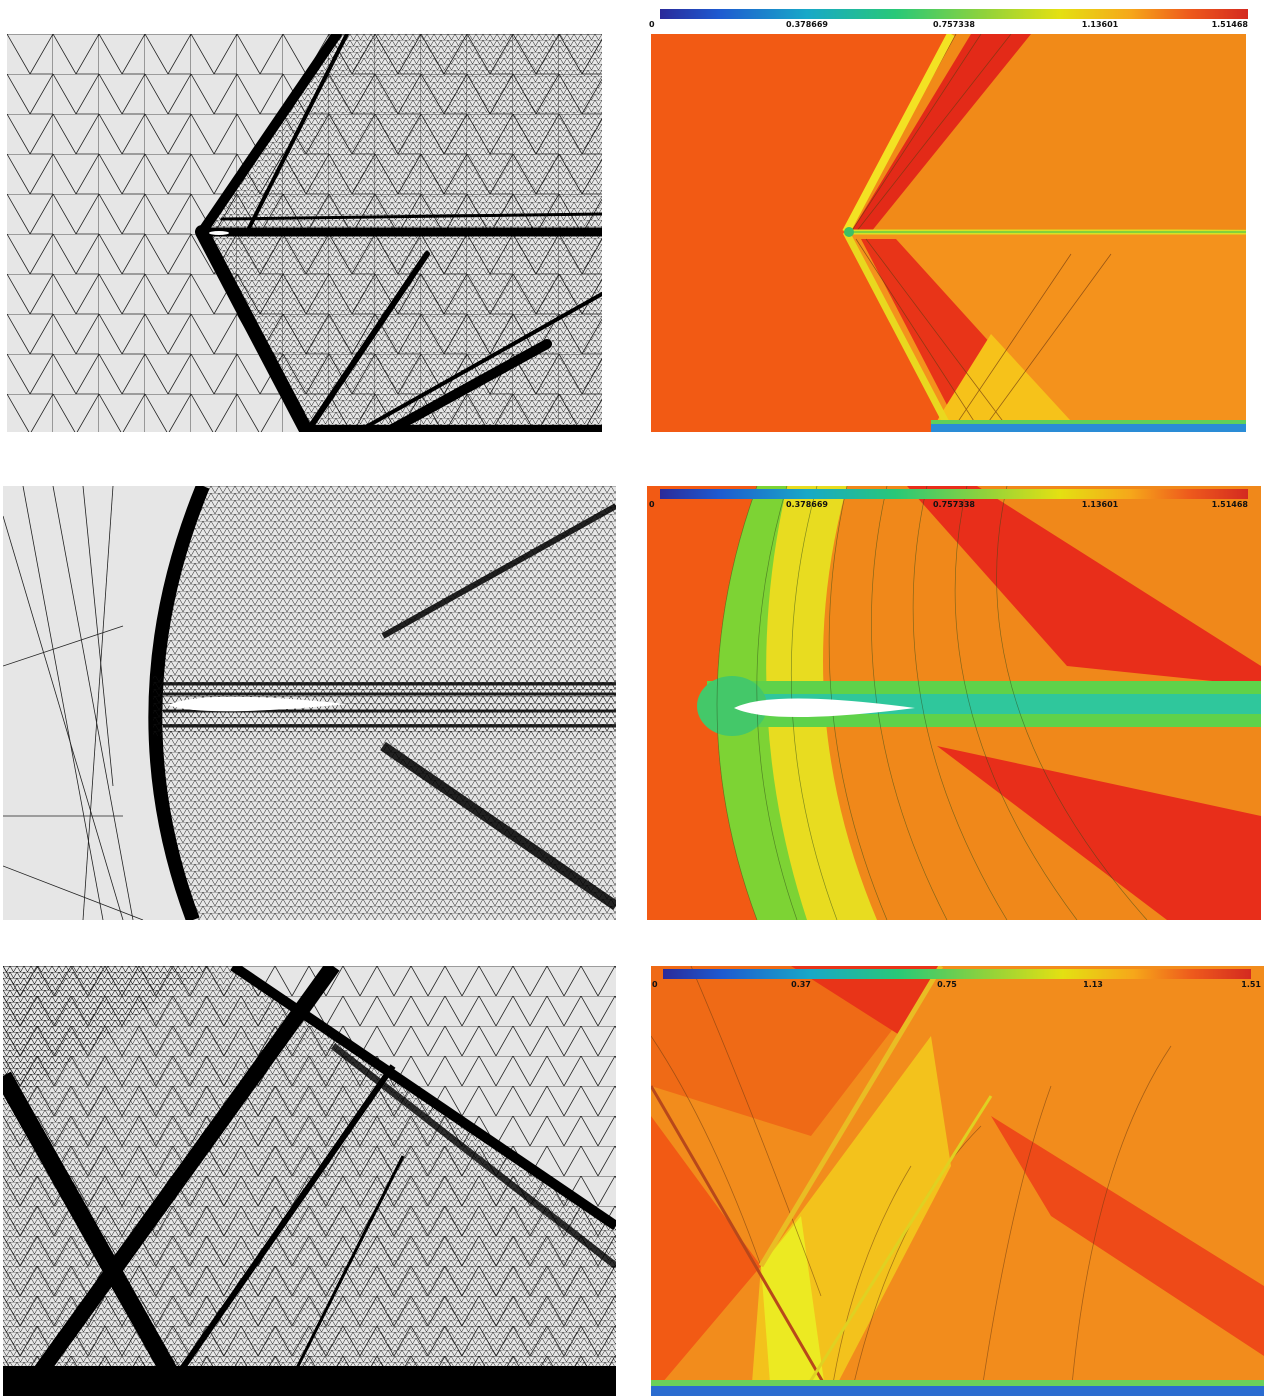 This screenshot has height=1396, width=1274. Describe the element at coordinates (947, 984) in the screenshot. I see `colorbar-tick: 0.75` at that location.